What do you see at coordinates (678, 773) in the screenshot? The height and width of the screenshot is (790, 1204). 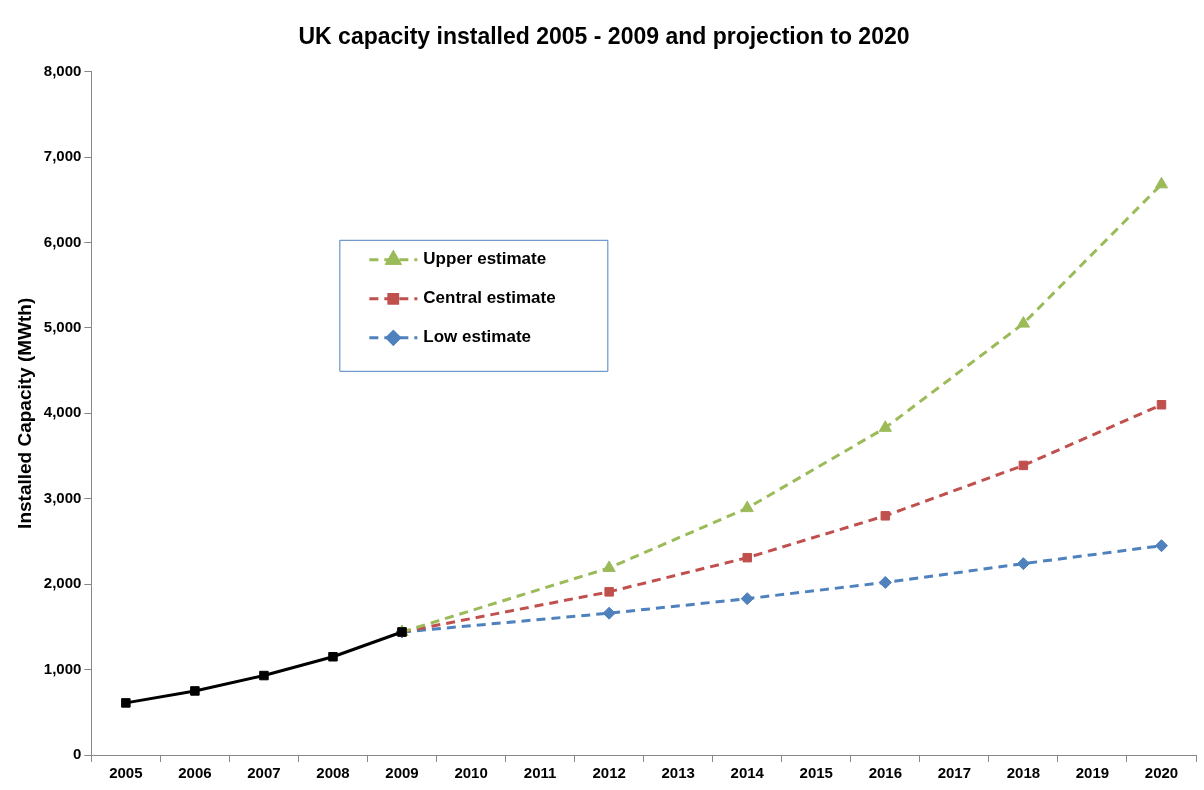 I see `x-tick-label: 2013` at bounding box center [678, 773].